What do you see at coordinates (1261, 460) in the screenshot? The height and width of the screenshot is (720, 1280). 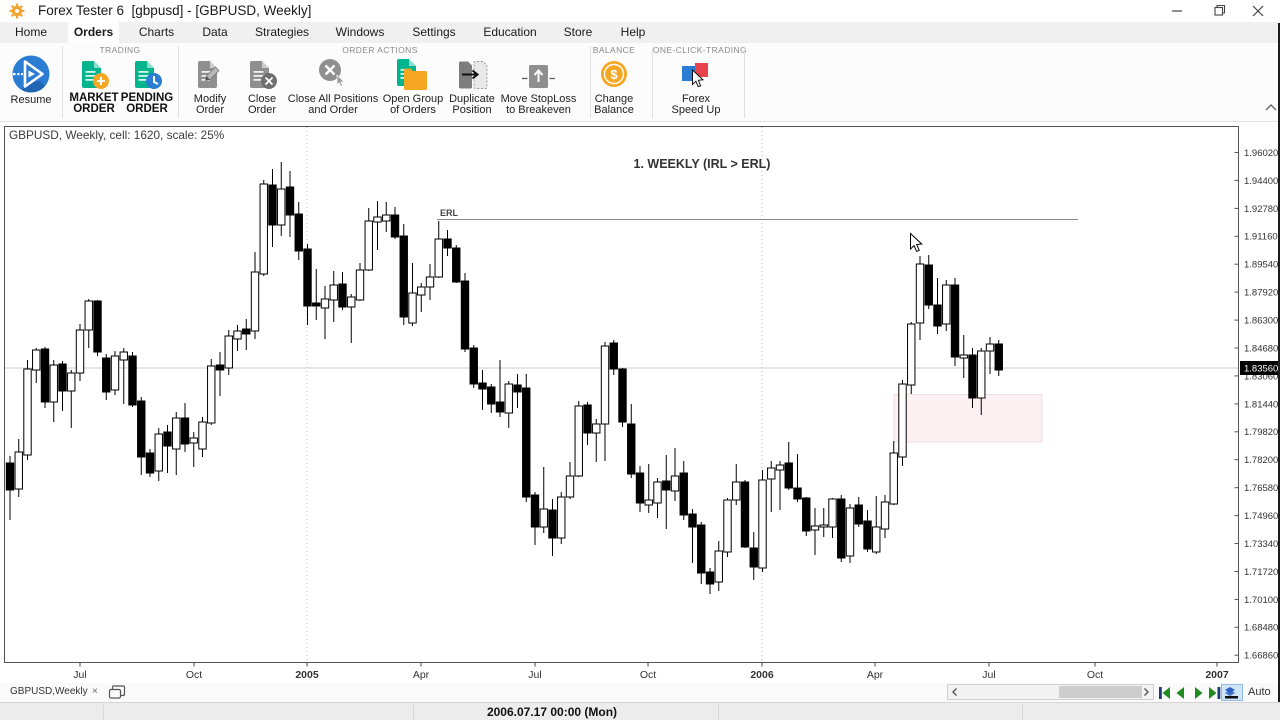 I see `svg-text: 1.78200` at bounding box center [1261, 460].